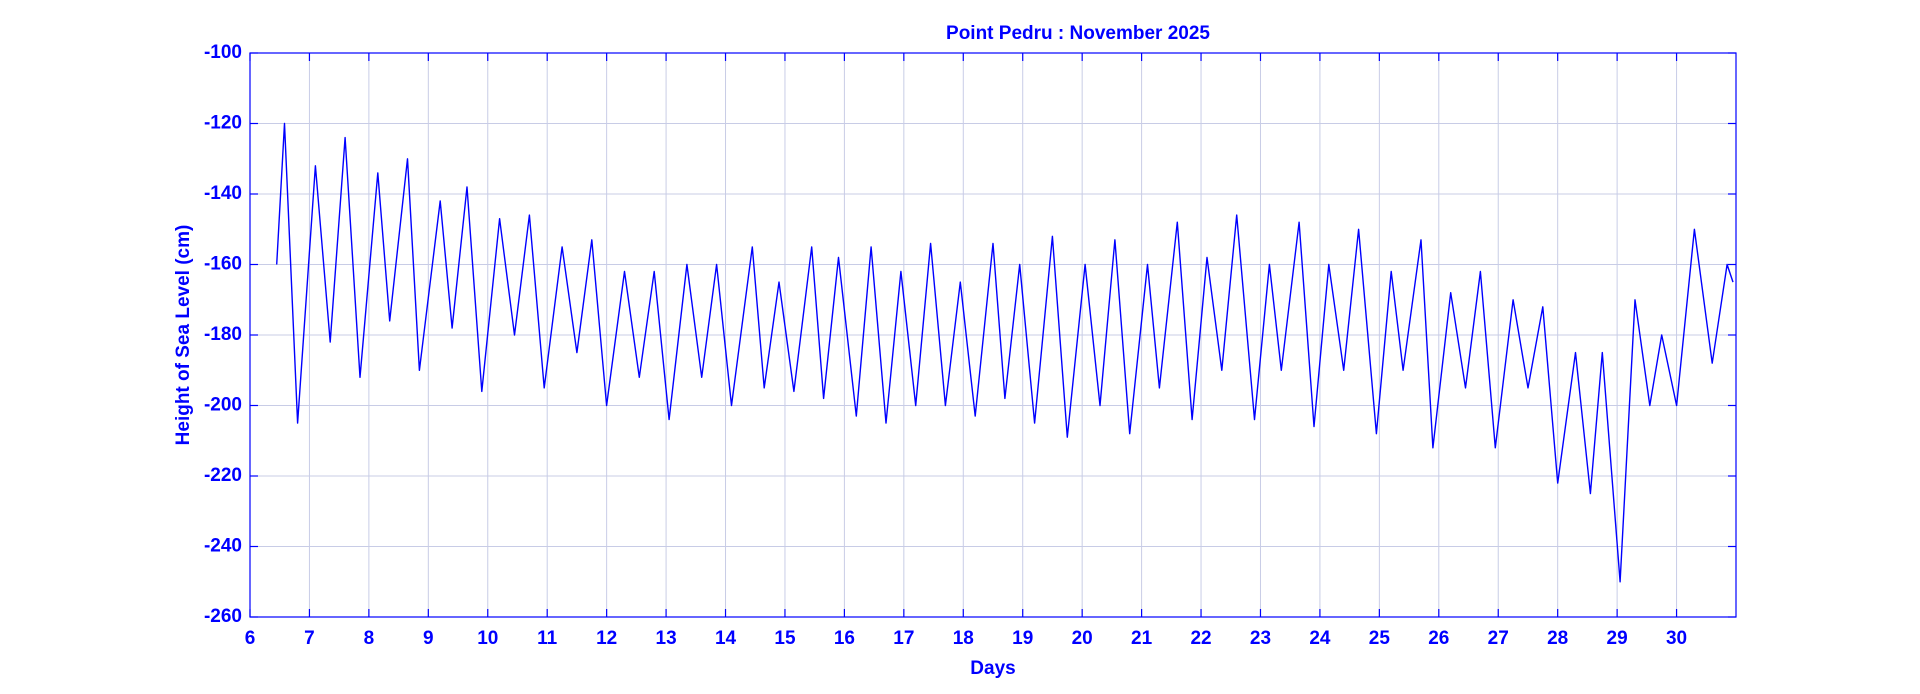 This screenshot has height=694, width=1920. Describe the element at coordinates (223, 405) in the screenshot. I see `y-tick-label: -200` at that location.